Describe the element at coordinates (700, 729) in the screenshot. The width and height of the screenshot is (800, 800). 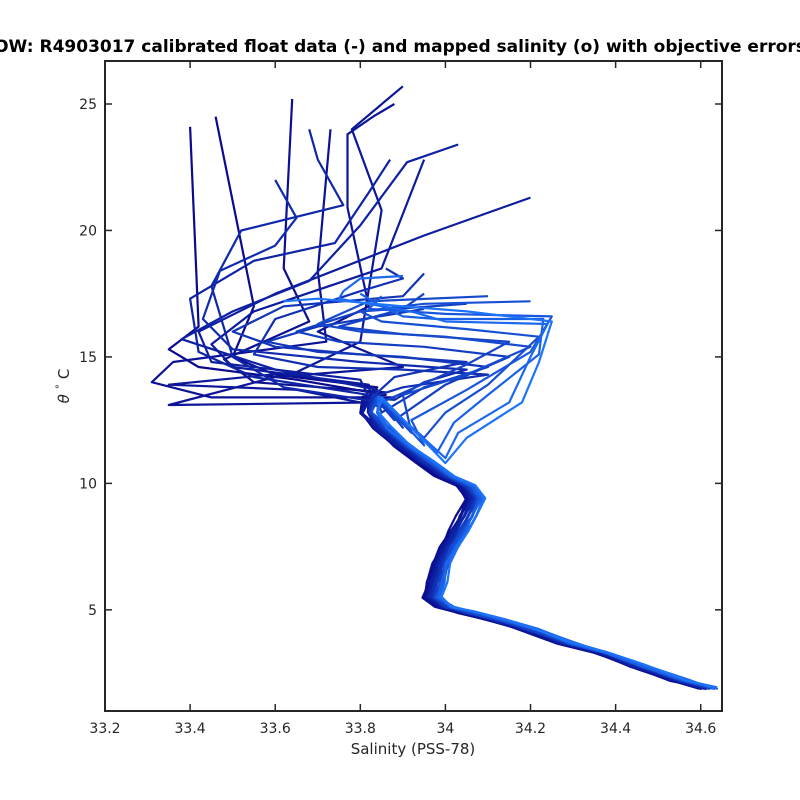
I see `x-tick-label: 34.6` at that location.